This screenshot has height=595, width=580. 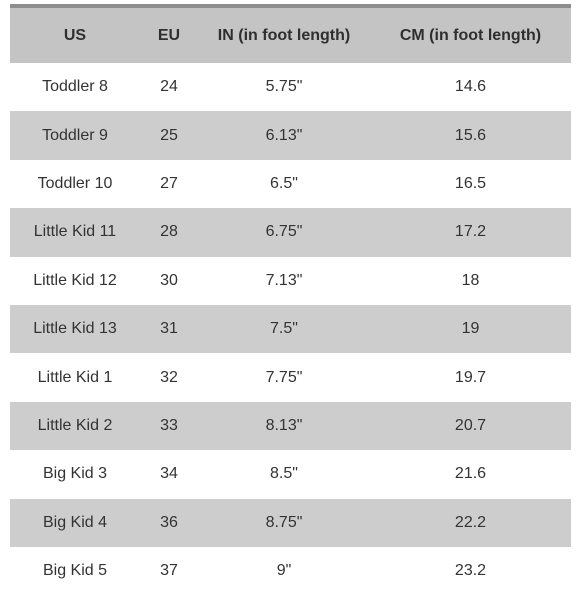 I want to click on cell-cm: 23.2, so click(x=470, y=571).